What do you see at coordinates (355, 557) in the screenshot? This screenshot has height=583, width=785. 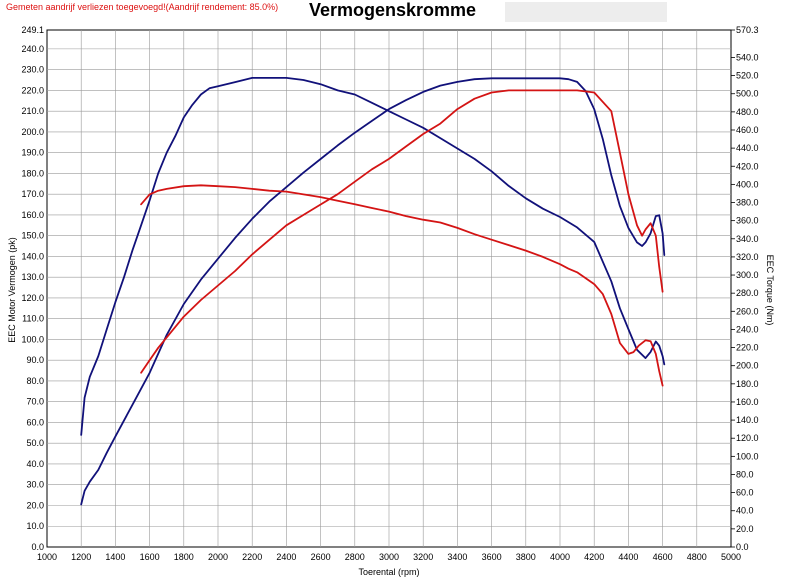 I see `x-tick-label: 2800` at bounding box center [355, 557].